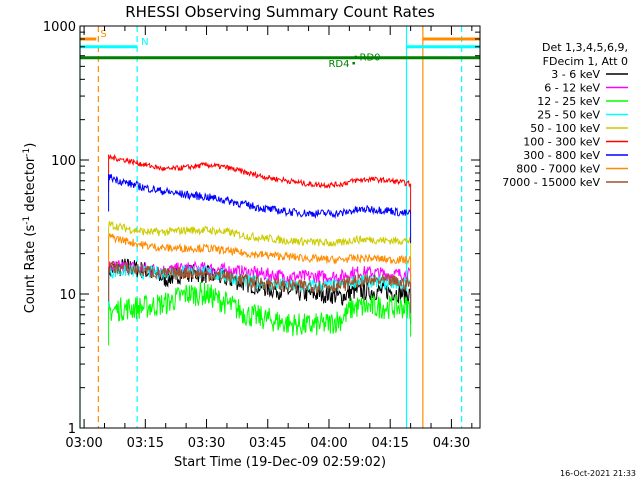 This screenshot has width=640, height=480. Describe the element at coordinates (59, 27) in the screenshot. I see `y-tick-label: 1000` at that location.